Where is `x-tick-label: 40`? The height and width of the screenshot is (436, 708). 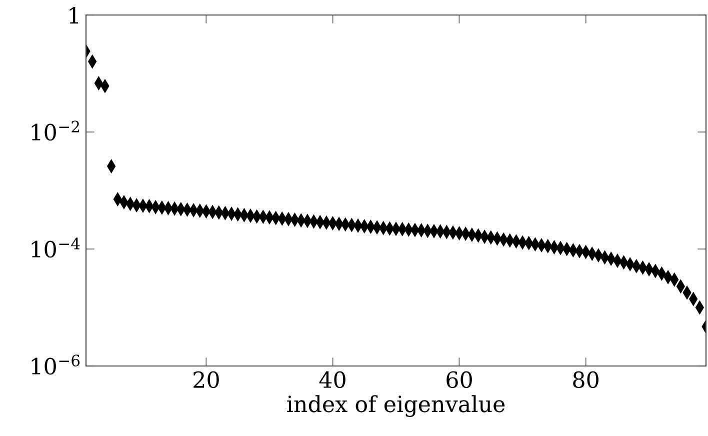
x-tick-label: 40 is located at coordinates (332, 379).